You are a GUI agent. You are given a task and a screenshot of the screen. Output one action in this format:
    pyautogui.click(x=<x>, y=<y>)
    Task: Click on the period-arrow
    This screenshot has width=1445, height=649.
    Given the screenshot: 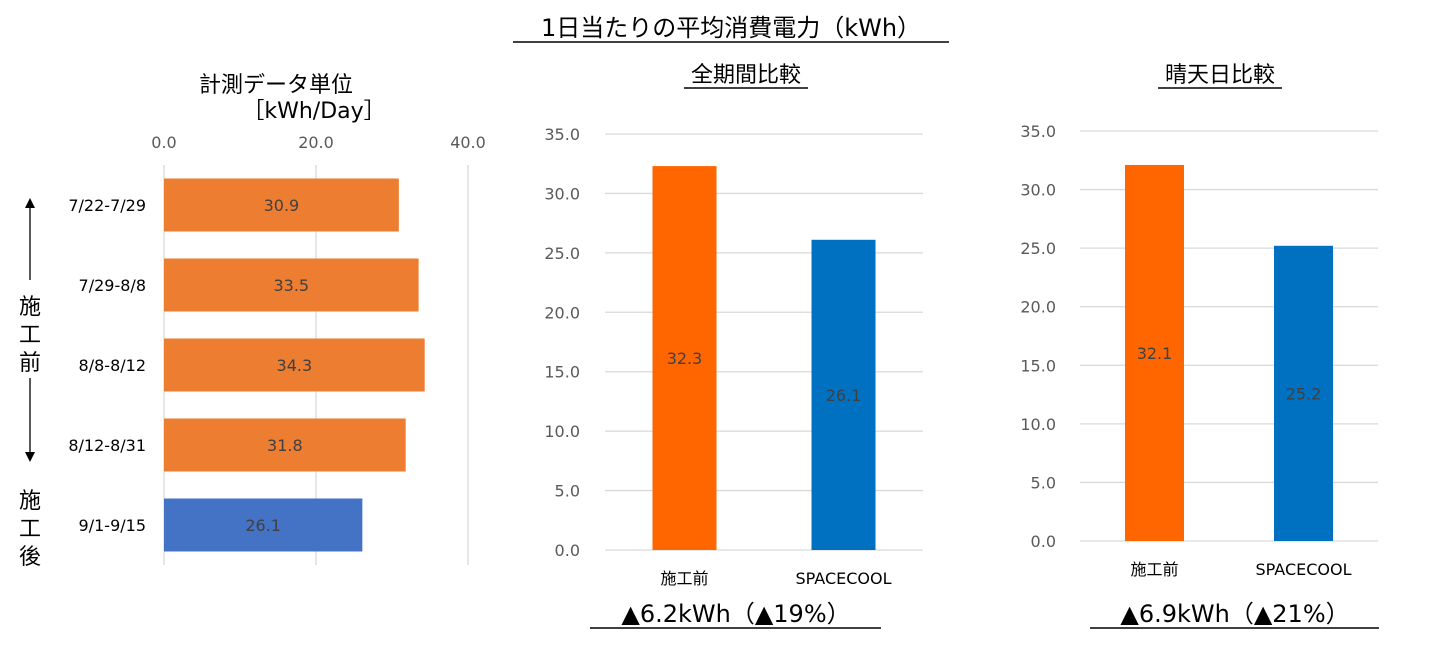 What is the action you would take?
    pyautogui.click(x=30, y=330)
    